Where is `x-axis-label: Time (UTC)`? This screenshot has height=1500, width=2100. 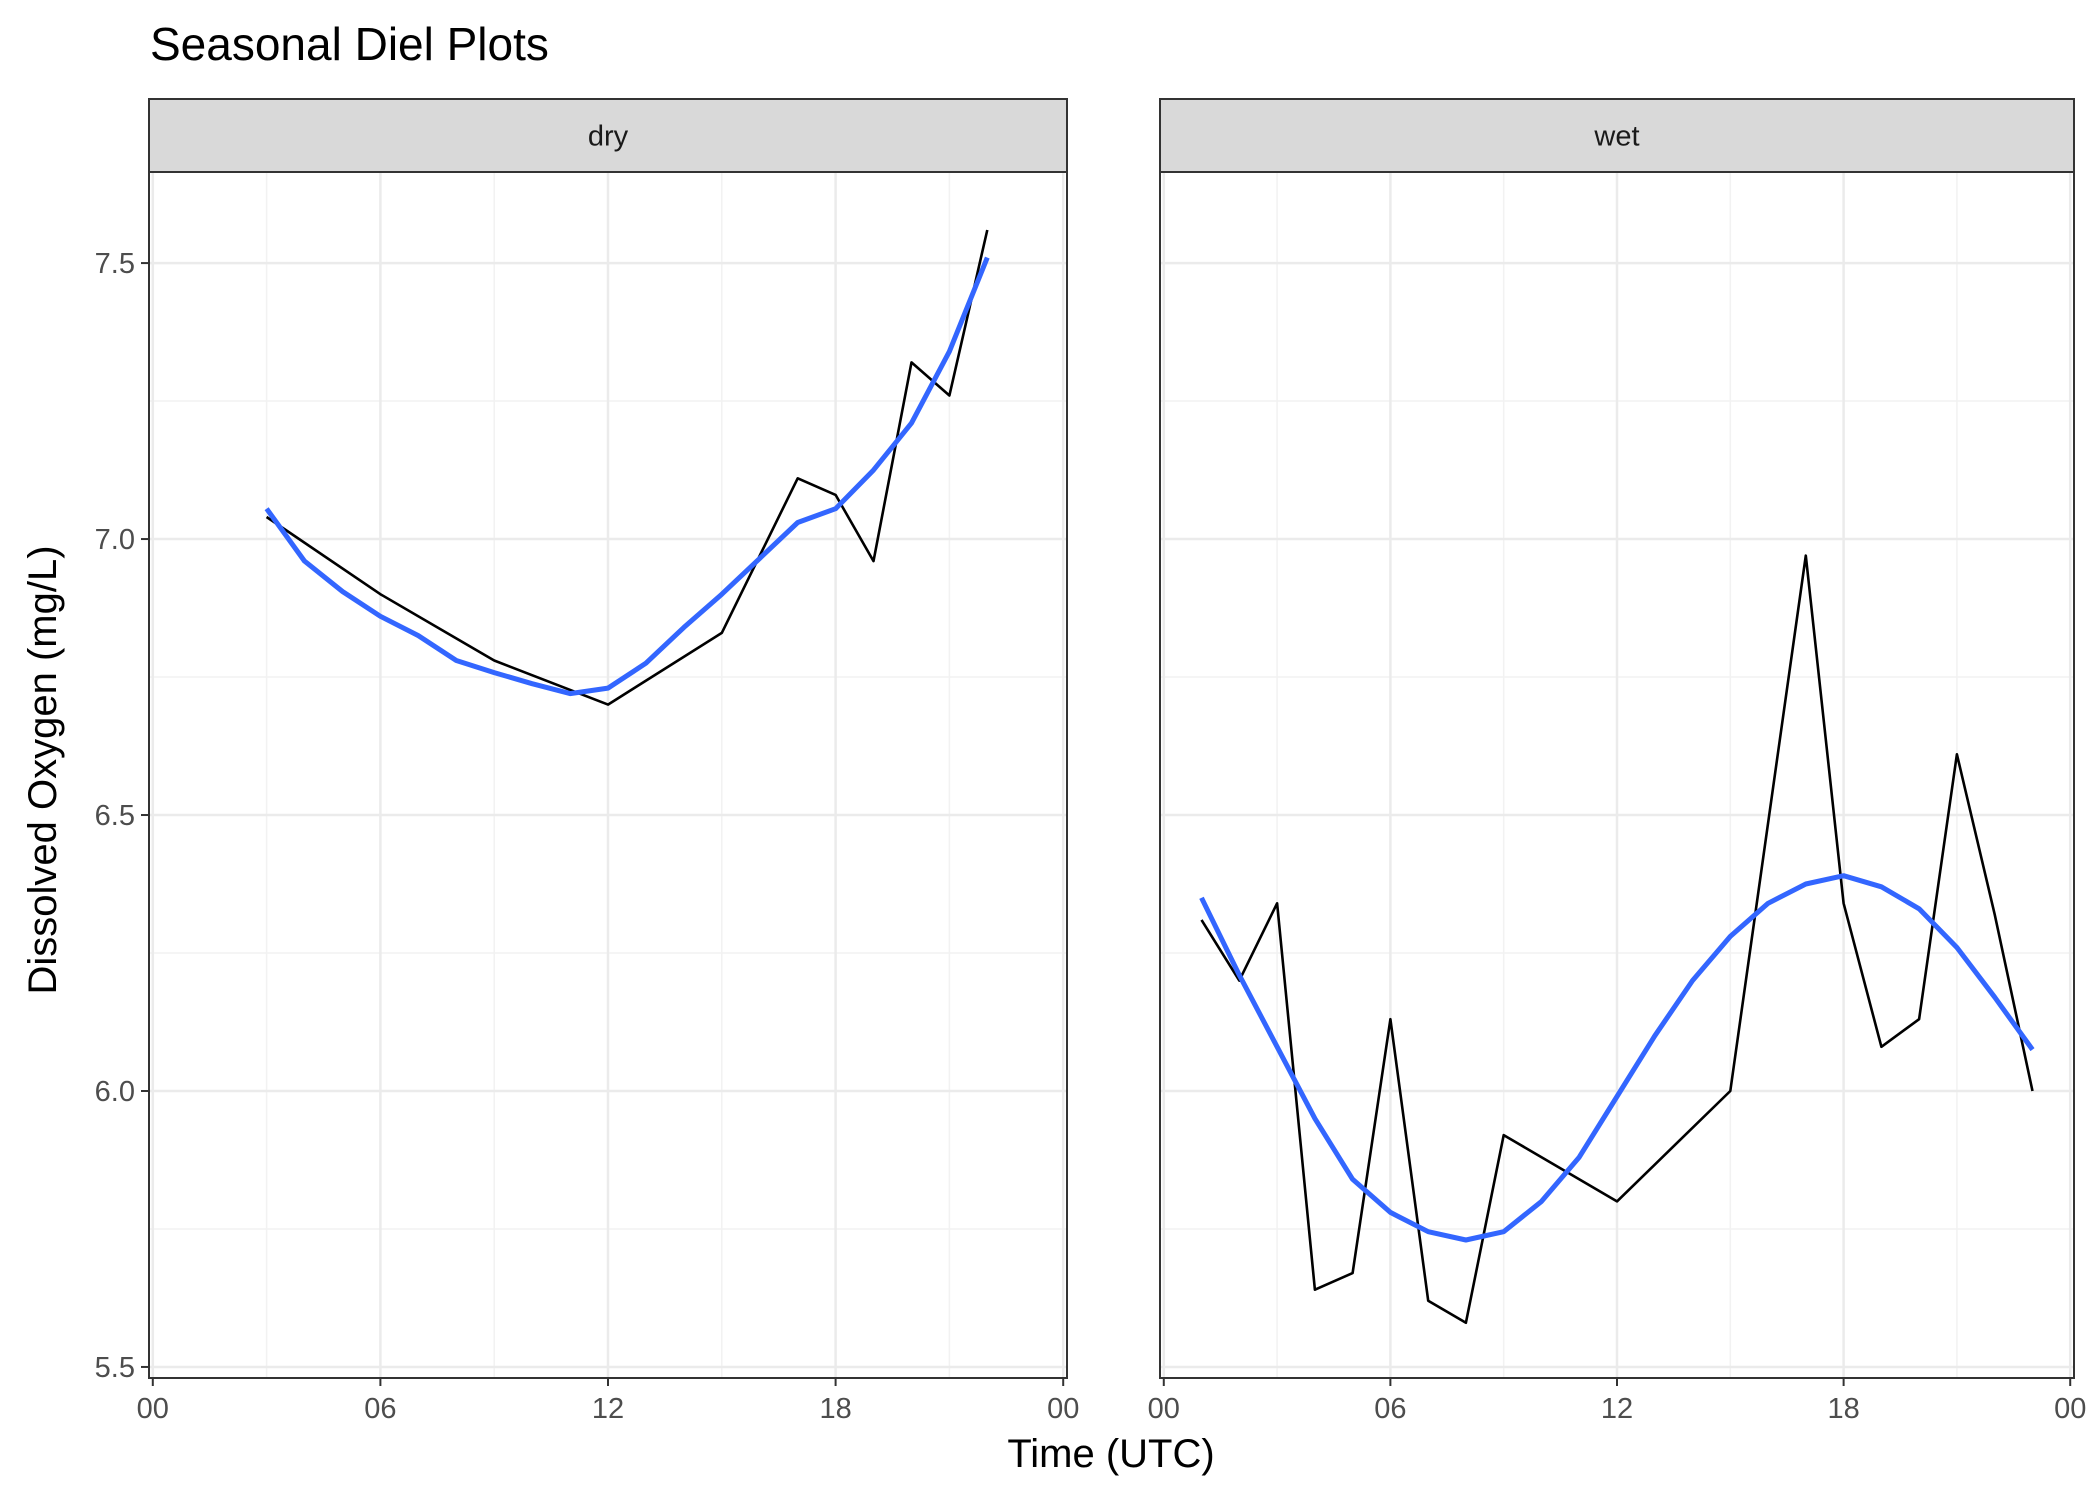
x-axis-label: Time (UTC) is located at coordinates (1110, 1454).